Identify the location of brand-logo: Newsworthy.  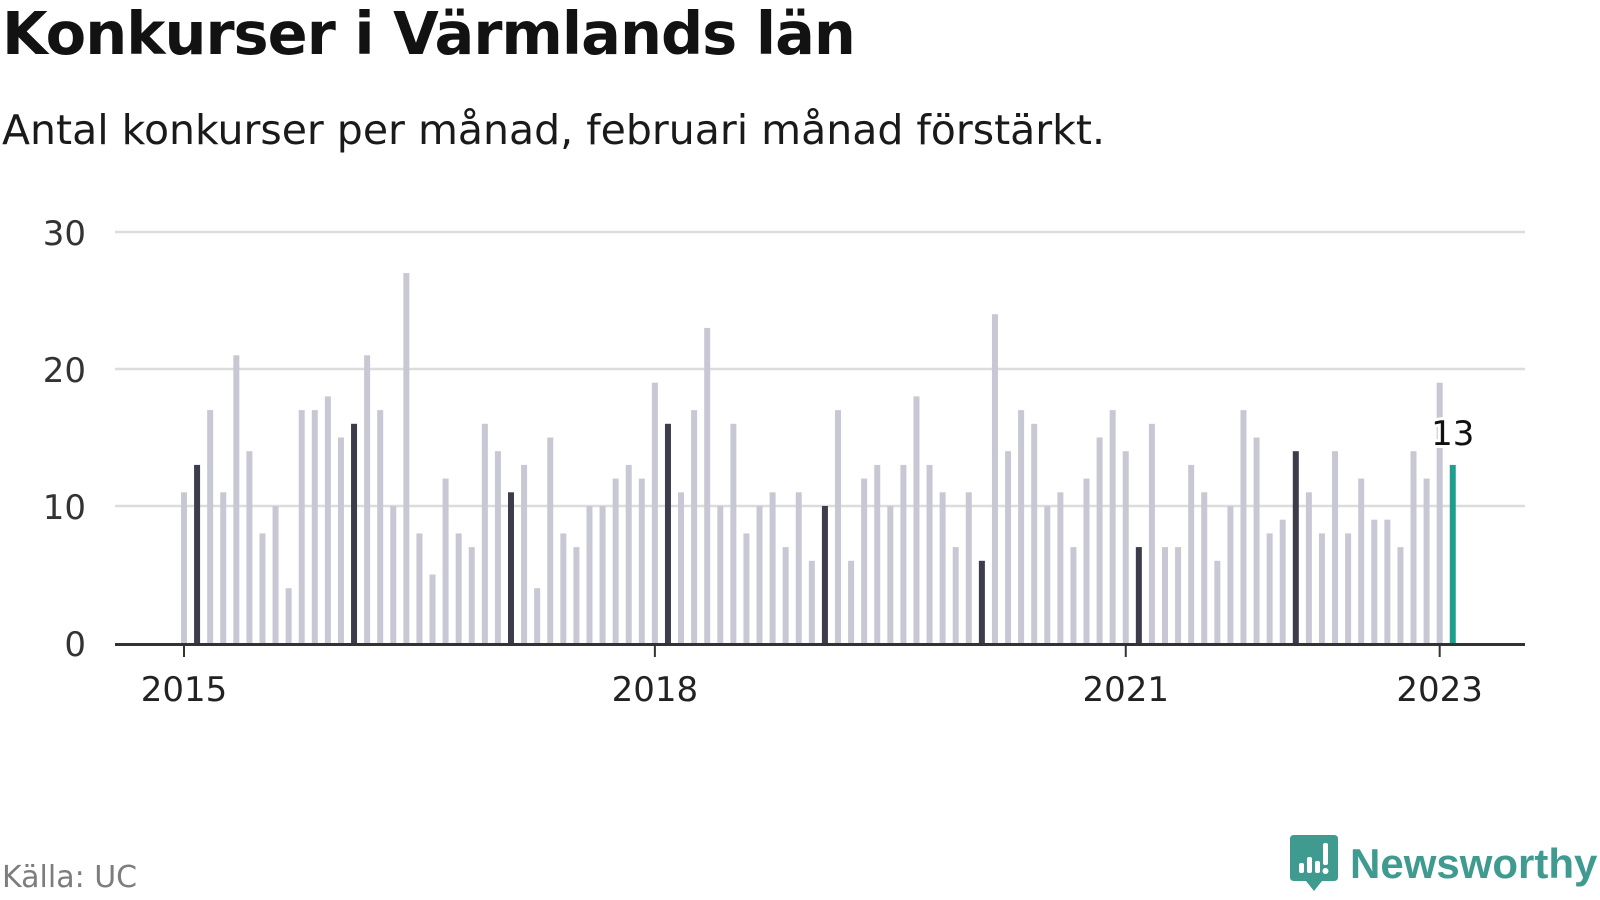
(1443, 864).